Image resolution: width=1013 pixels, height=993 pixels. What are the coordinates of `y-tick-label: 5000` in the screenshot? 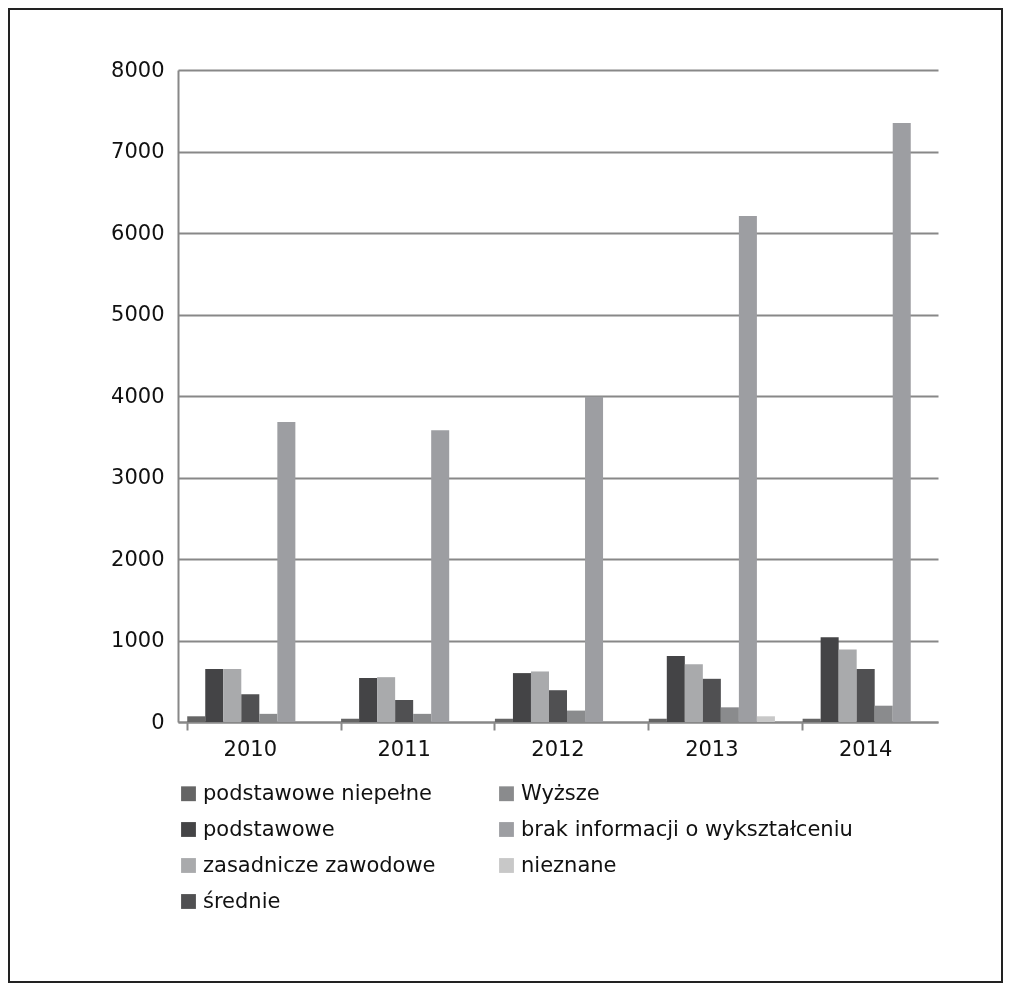 It's located at (138, 314).